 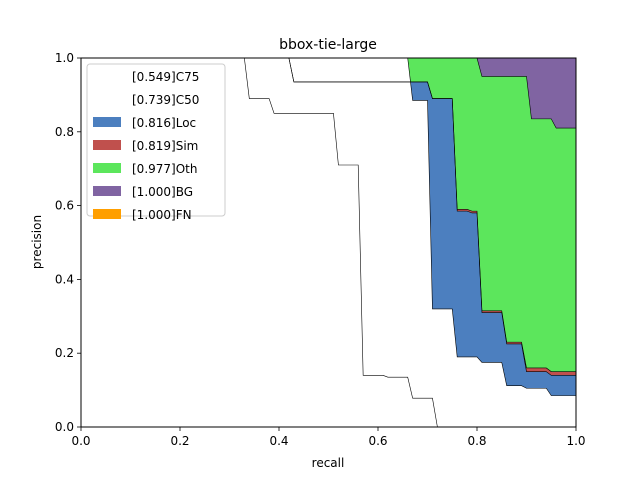 I want to click on legend-entry: [0.549]C75, so click(x=165, y=77).